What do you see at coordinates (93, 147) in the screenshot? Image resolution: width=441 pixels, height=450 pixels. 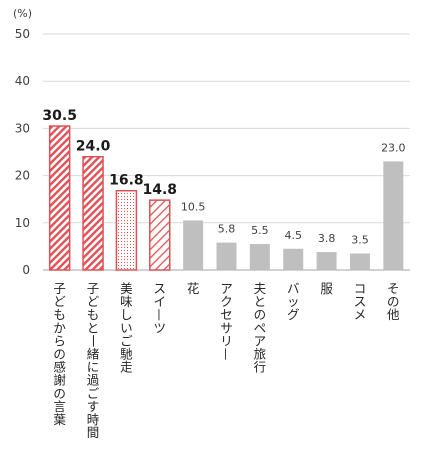 I see `value-label-2: 24.0` at bounding box center [93, 147].